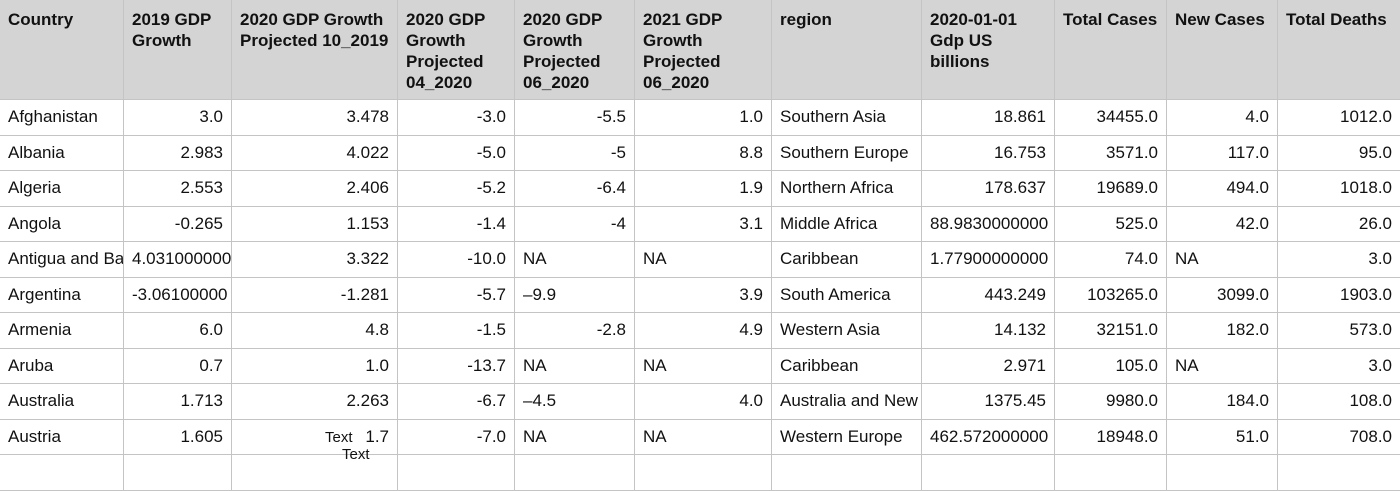 The width and height of the screenshot is (1400, 491). Describe the element at coordinates (1111, 366) in the screenshot. I see `cell-total-cases: 105.0` at that location.